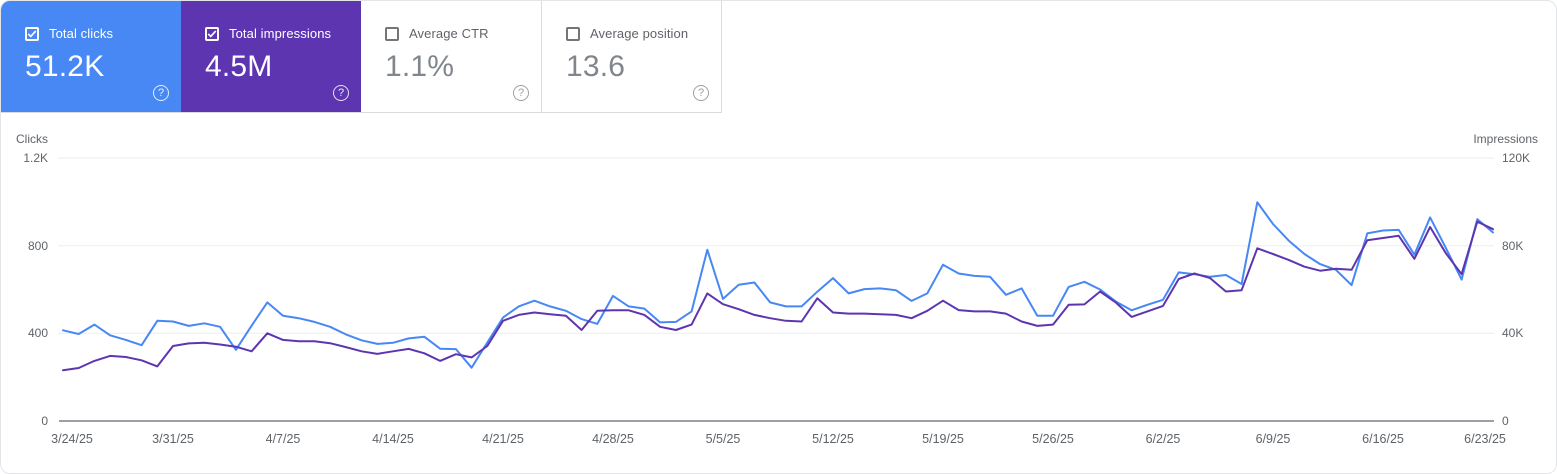  What do you see at coordinates (72, 439) in the screenshot?
I see `axis-tick-label: 3/24/25` at bounding box center [72, 439].